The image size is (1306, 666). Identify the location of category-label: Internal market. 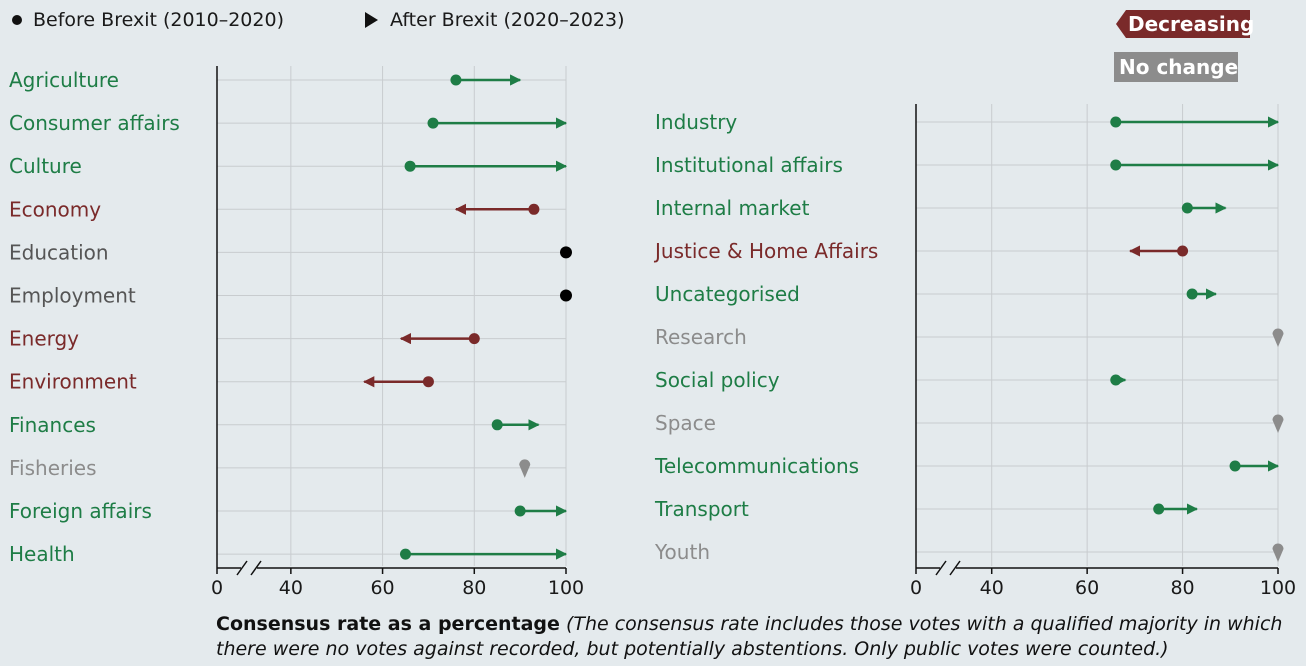
(732, 208).